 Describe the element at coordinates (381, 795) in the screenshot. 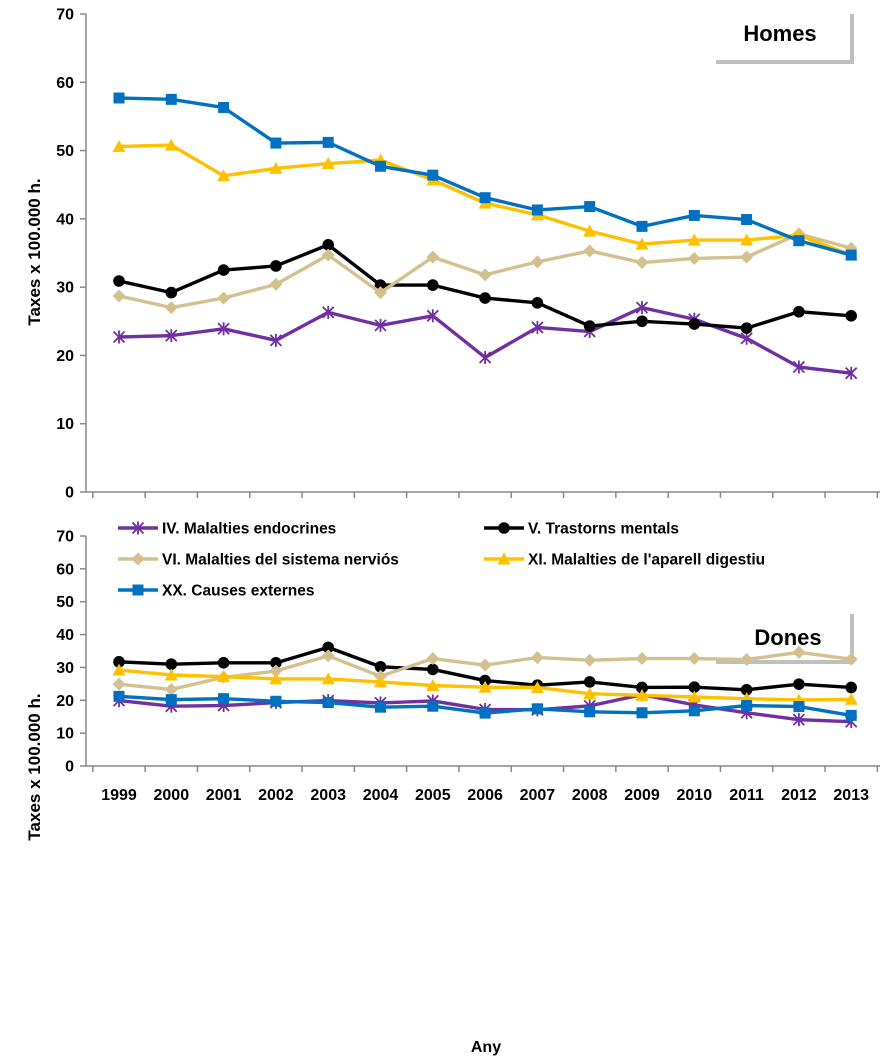

I see `dones-x-tick-label-2004: 2004` at that location.